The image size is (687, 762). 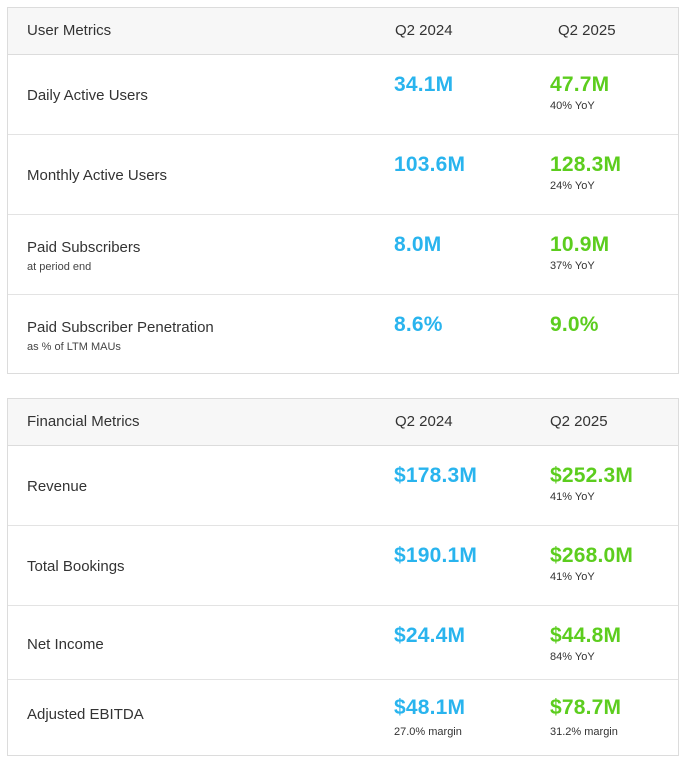 I want to click on value-q2-2024: 8.6%, so click(x=418, y=324).